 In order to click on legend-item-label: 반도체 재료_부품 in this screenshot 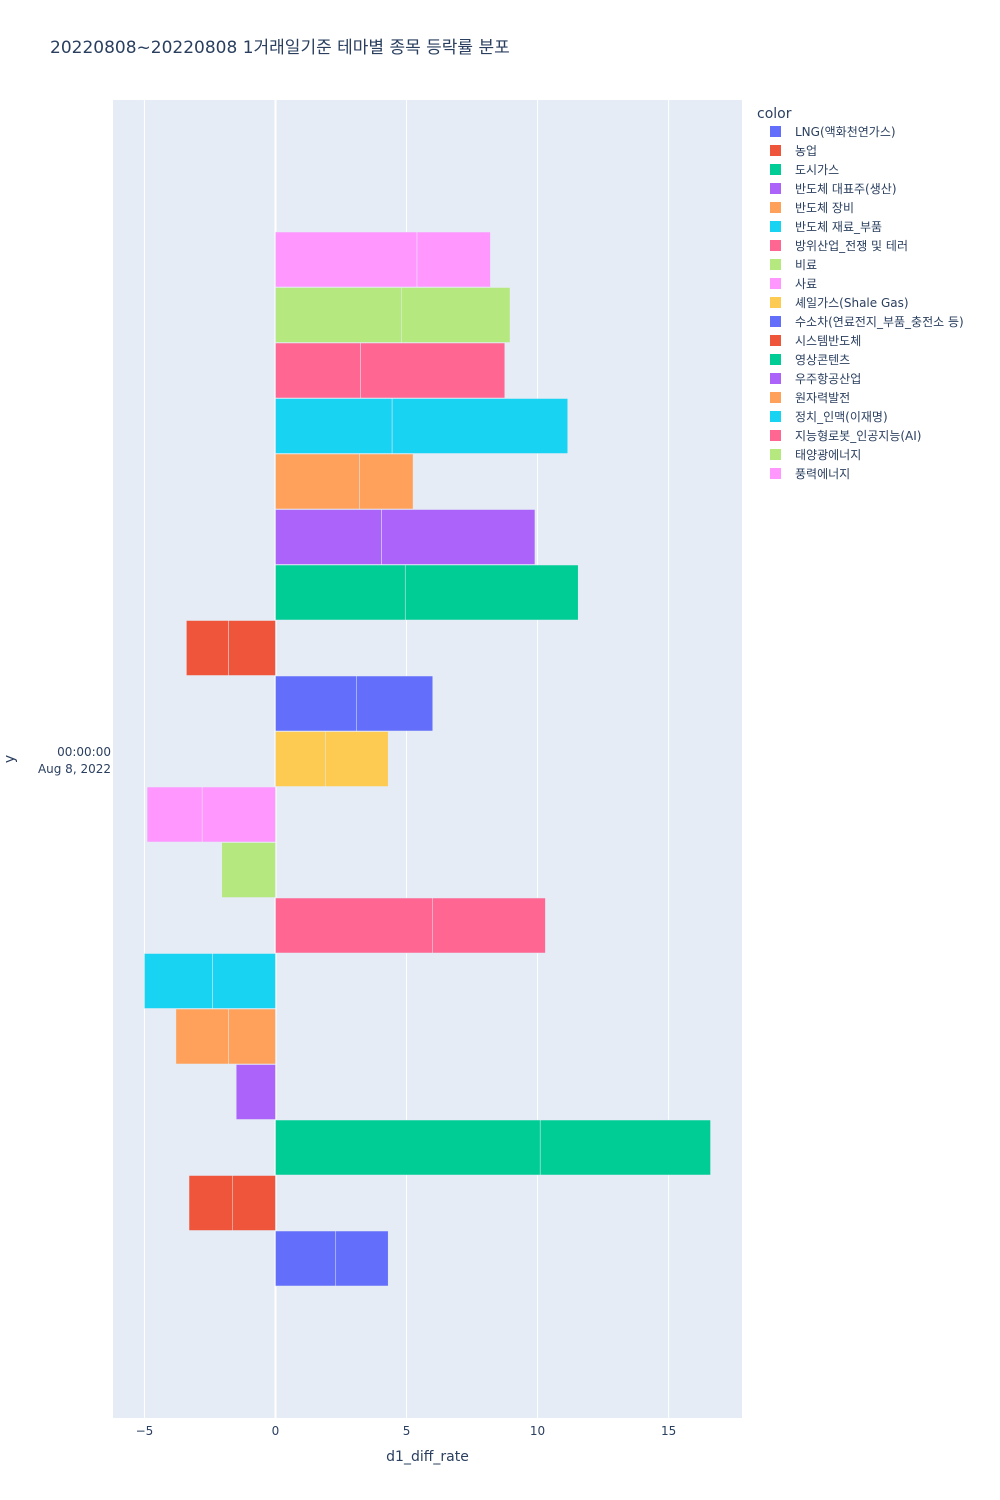, I will do `click(838, 227)`.